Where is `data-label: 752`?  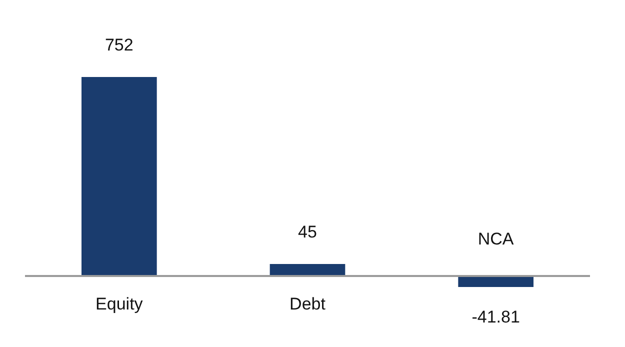 data-label: 752 is located at coordinates (119, 45).